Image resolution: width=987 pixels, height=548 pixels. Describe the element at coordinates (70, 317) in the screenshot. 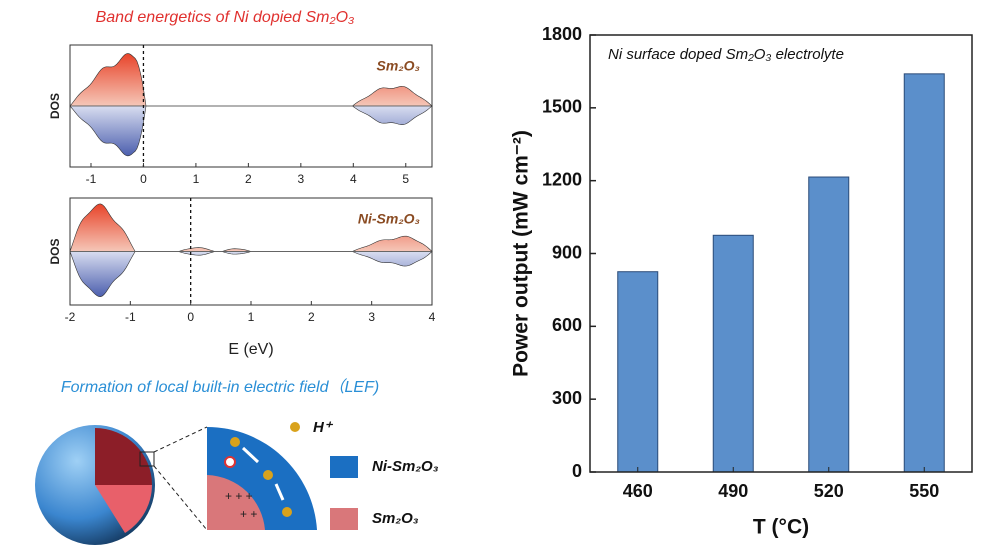

I see `x-tick-label: -2` at that location.